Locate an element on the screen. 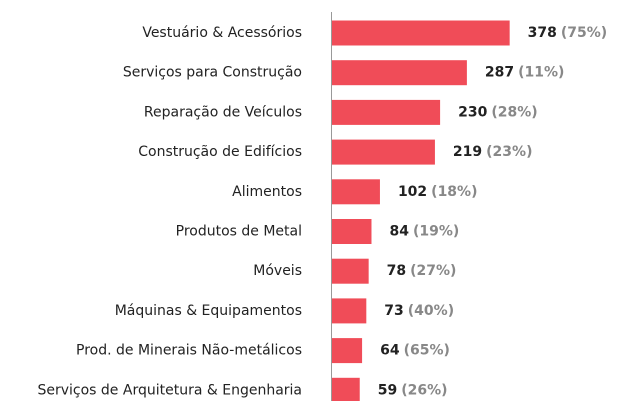 The width and height of the screenshot is (622, 401). value-label: 287 is located at coordinates (499, 73).